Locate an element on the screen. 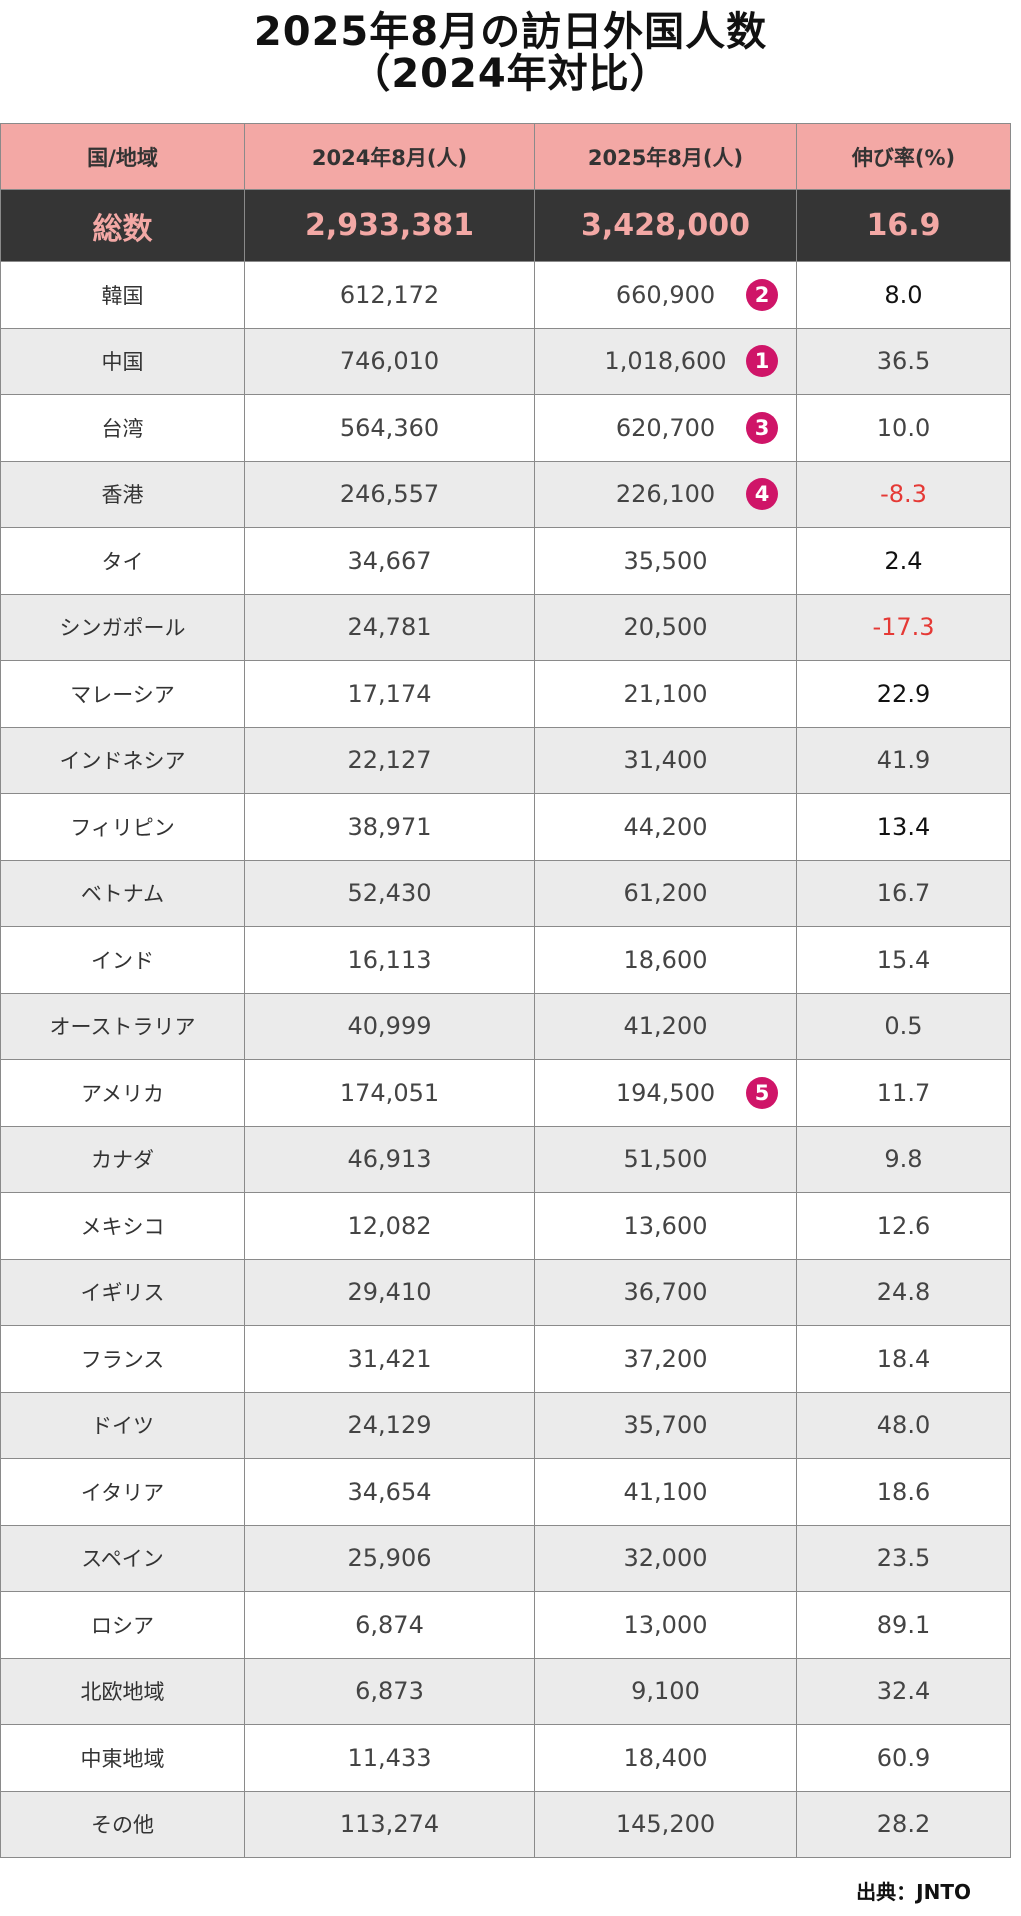 This screenshot has width=1021, height=1916. table-row: ドイツ 24,129 35,700 48.0 is located at coordinates (505, 1425).